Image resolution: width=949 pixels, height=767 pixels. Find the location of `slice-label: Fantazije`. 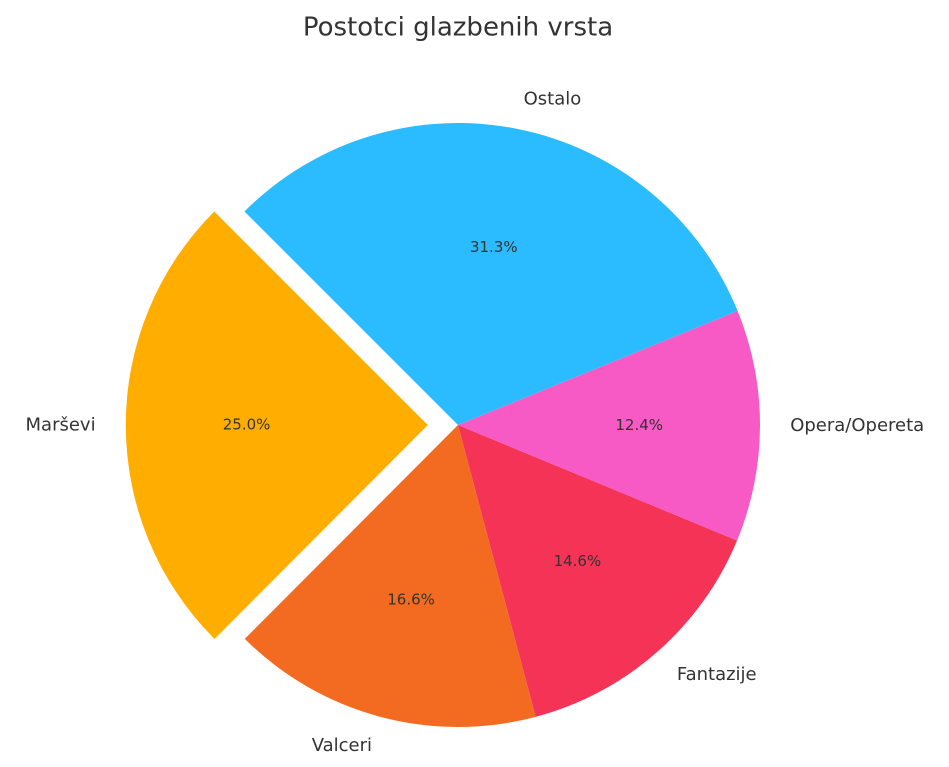

slice-label: Fantazije is located at coordinates (717, 674).